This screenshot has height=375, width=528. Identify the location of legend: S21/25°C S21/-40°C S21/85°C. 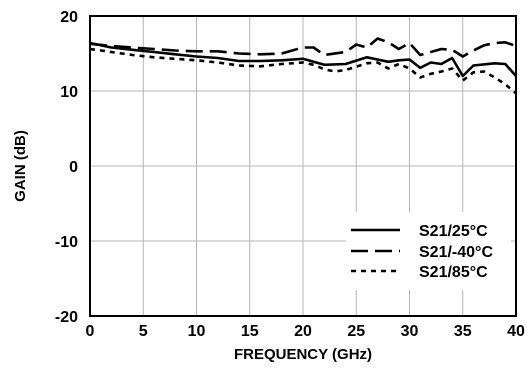
(428, 251).